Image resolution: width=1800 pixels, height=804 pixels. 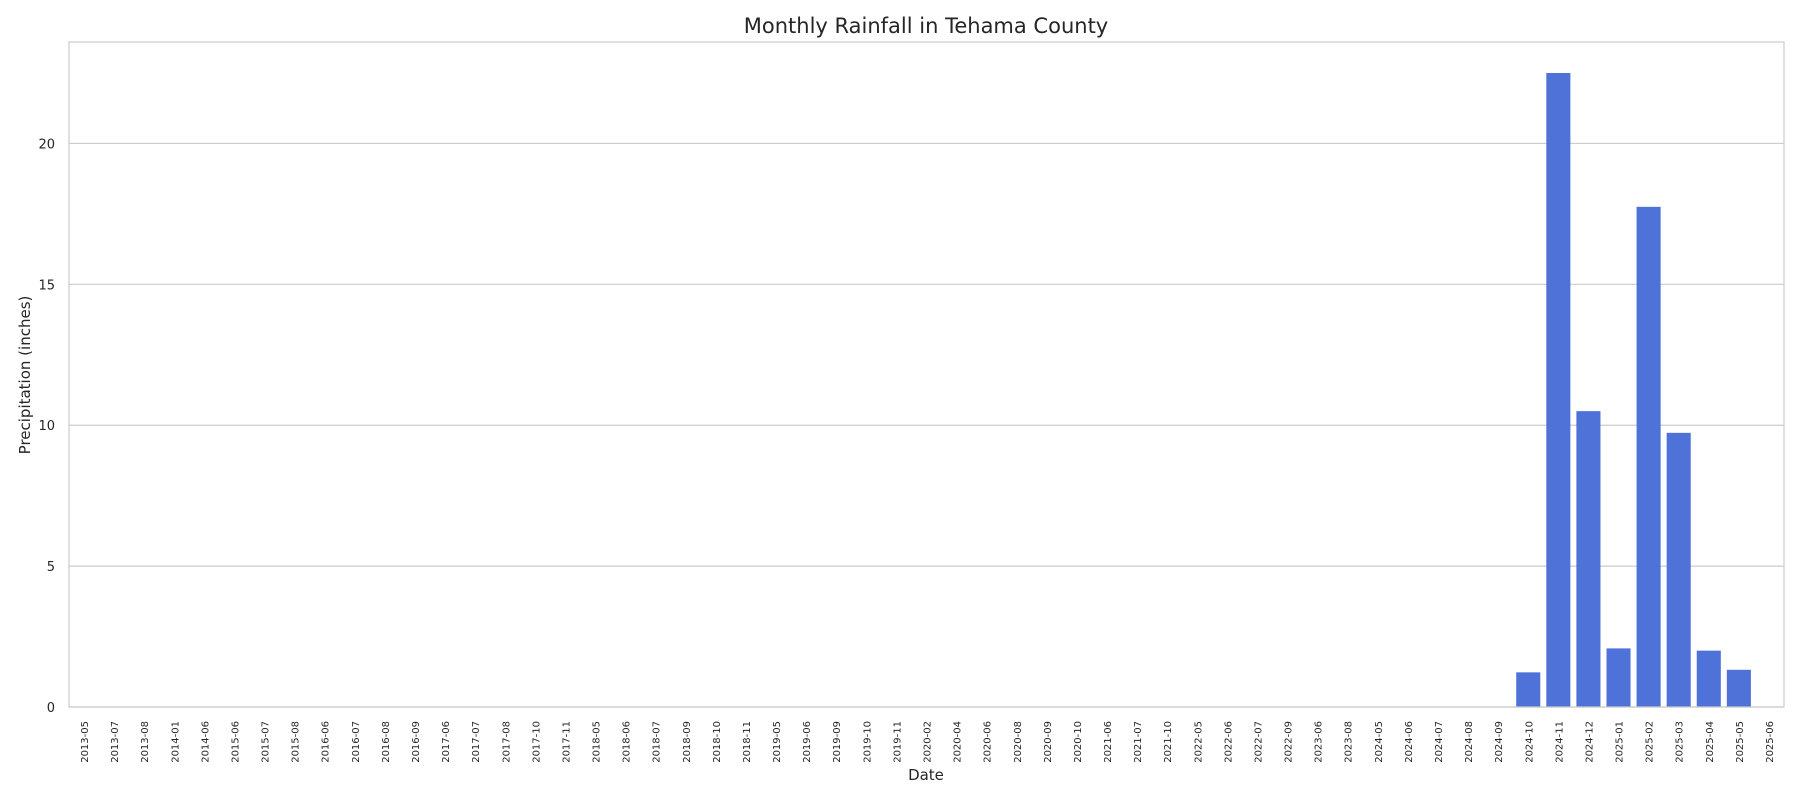 I want to click on y-tick-label: 5, so click(x=51, y=567).